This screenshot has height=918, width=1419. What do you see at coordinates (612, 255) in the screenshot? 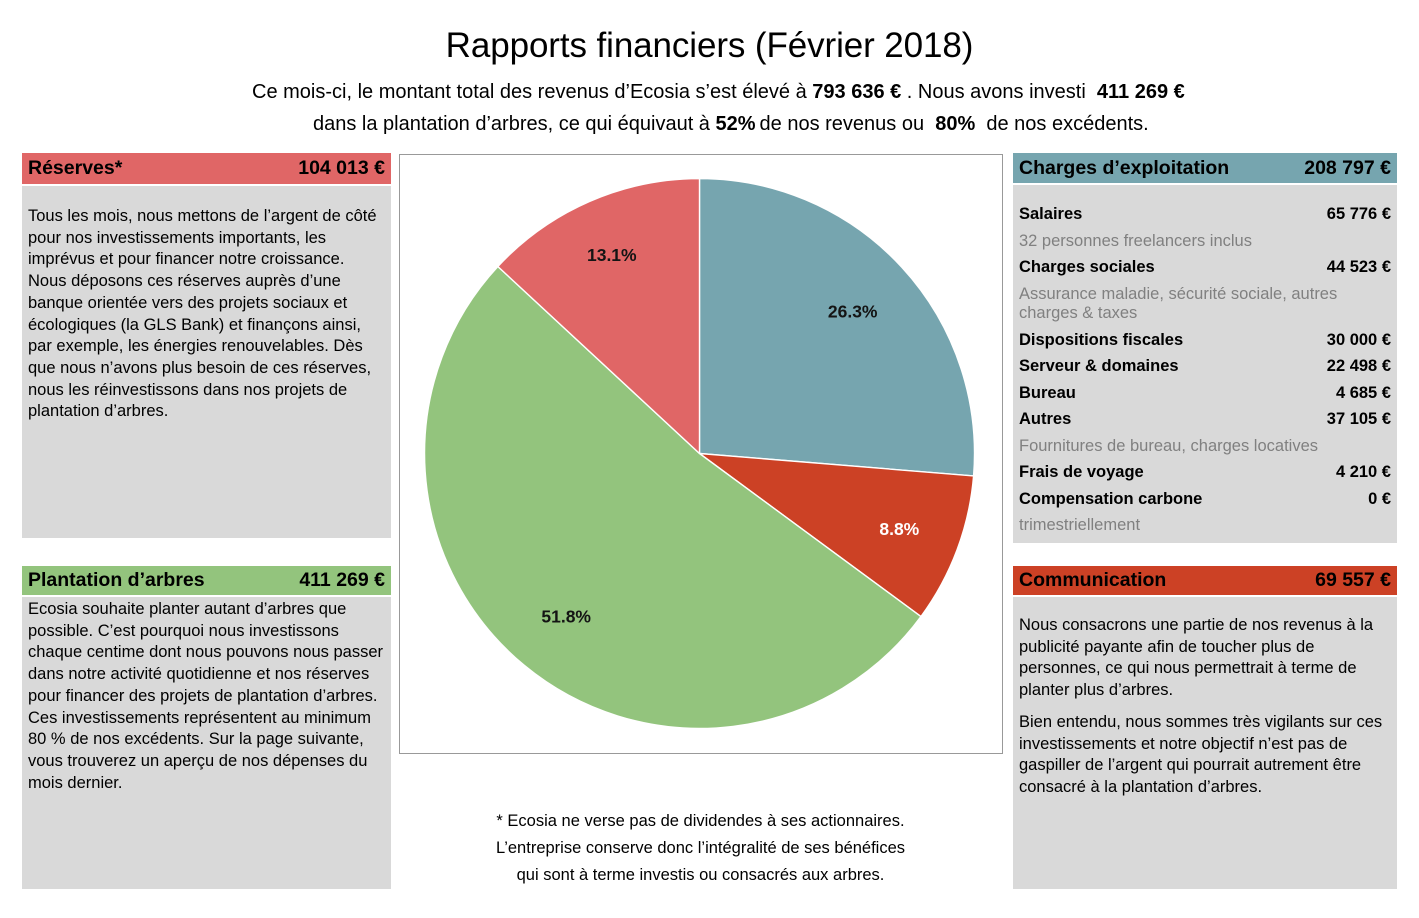
I see `svg-text: 13.1%` at bounding box center [612, 255].